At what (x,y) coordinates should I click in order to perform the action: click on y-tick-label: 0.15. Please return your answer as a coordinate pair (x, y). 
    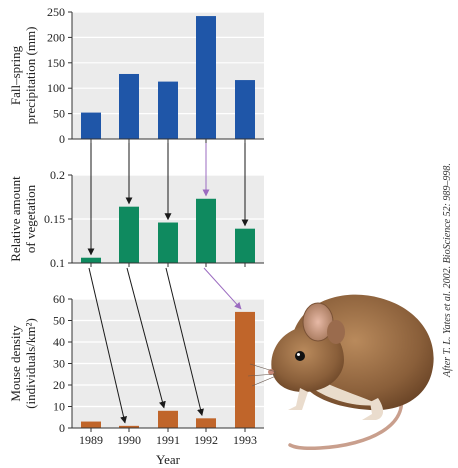
    Looking at the image, I should click on (54, 219).